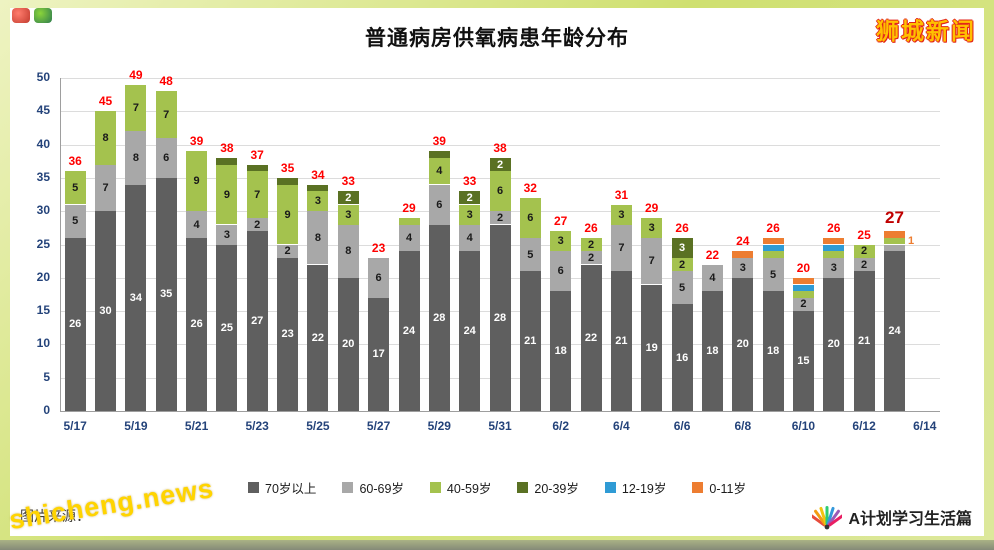  I want to click on legend-label: 60-69岁, so click(381, 489).